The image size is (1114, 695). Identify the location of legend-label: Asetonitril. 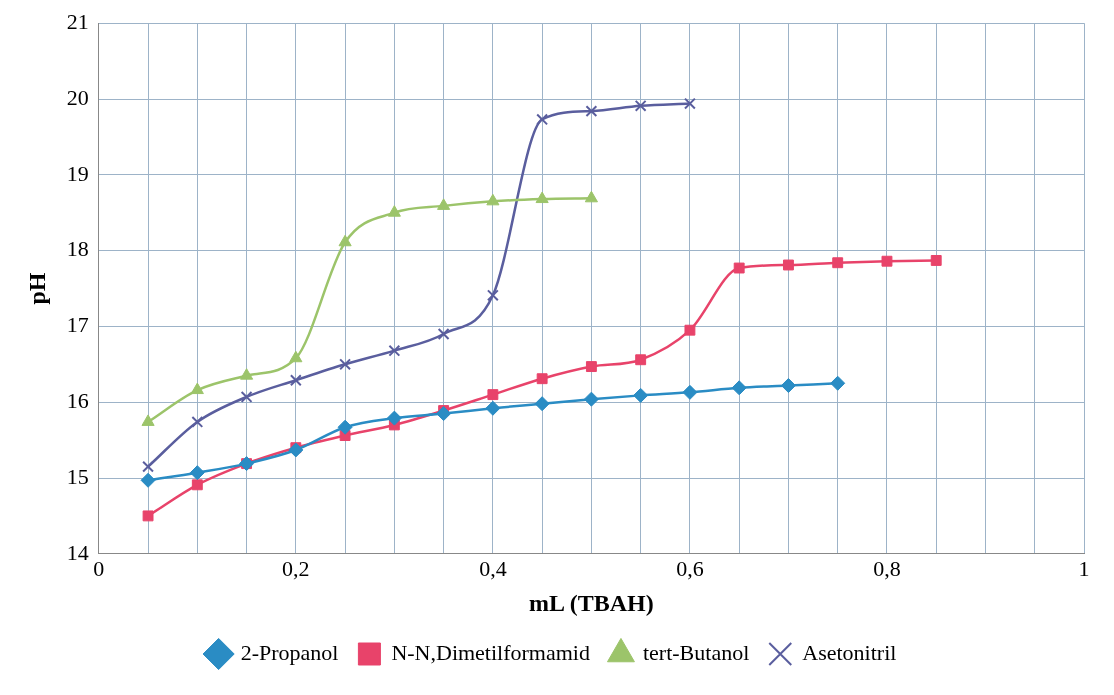
(849, 652).